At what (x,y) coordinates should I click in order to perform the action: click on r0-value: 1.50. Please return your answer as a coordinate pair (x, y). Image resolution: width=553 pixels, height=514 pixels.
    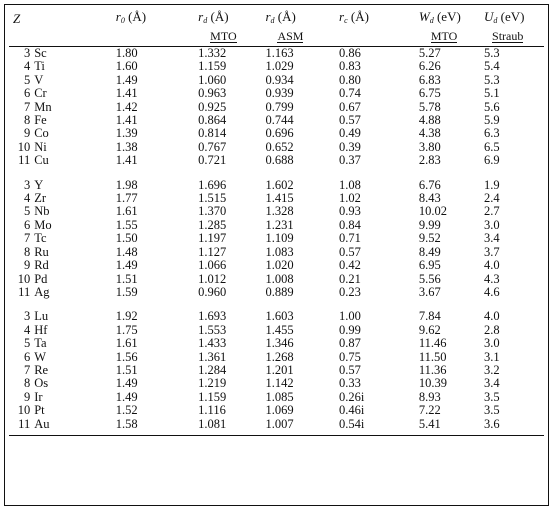
    Looking at the image, I should click on (126, 238).